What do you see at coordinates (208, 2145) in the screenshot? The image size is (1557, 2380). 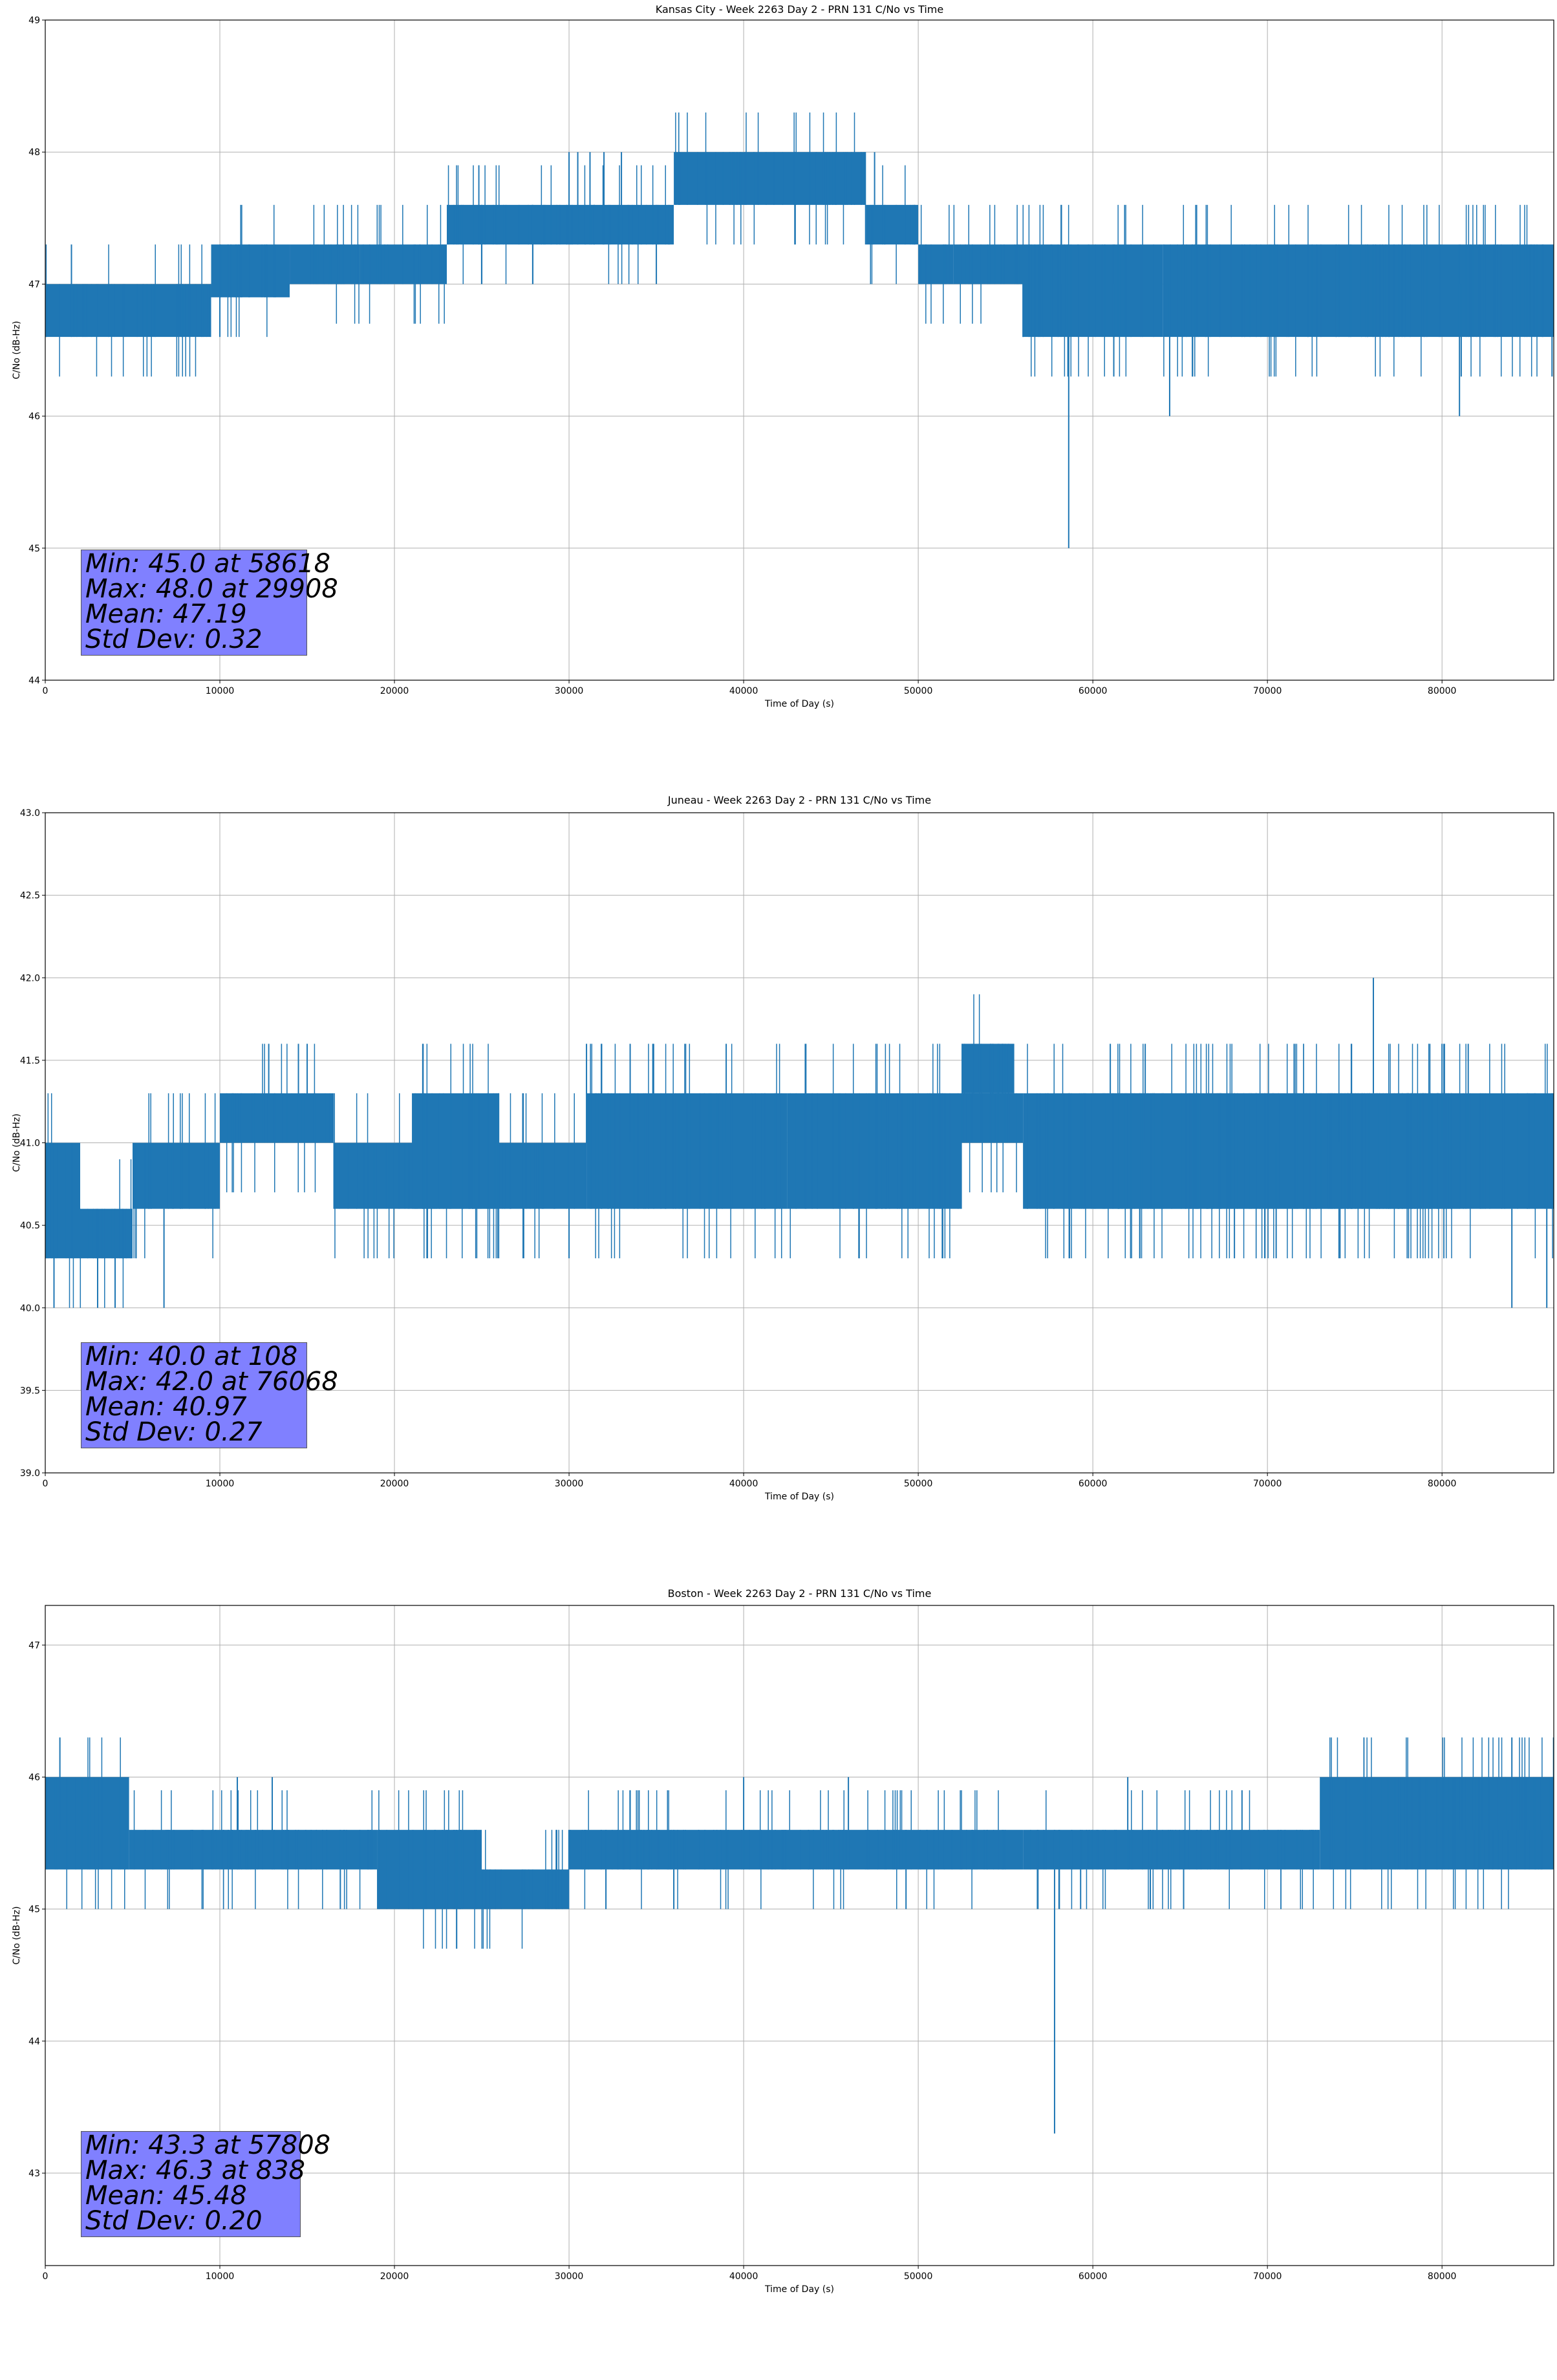 I see `stat-min: Min: 43.3 at 57808` at bounding box center [208, 2145].